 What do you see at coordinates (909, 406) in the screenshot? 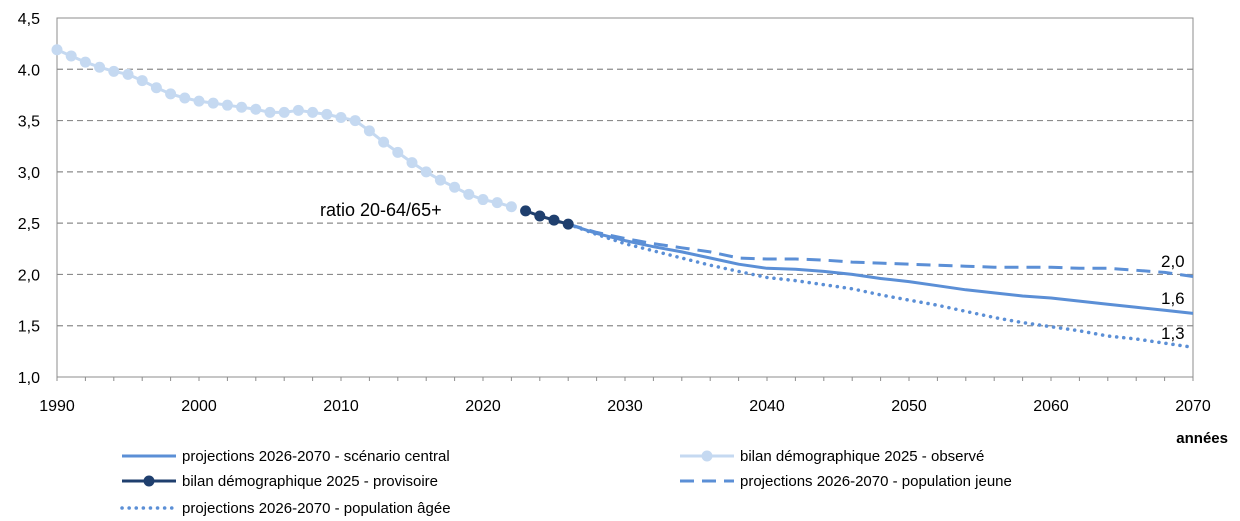
I see `x-tick-label: 2050` at bounding box center [909, 406].